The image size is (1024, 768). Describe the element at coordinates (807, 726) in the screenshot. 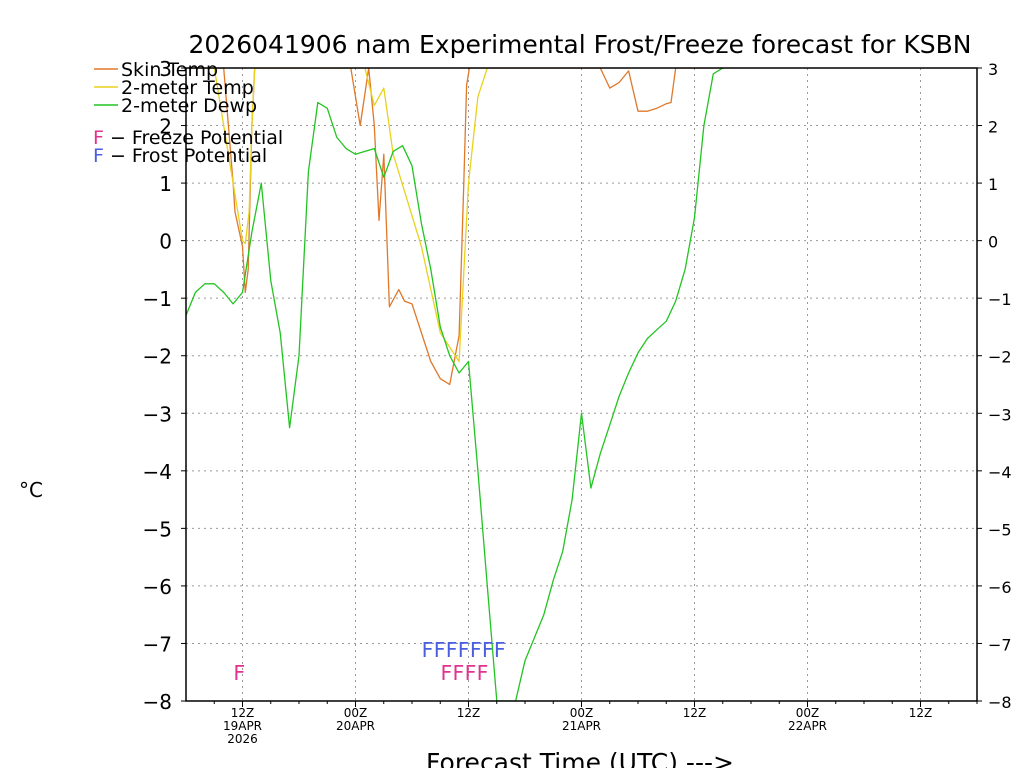

I see `x-tick-label: 22APR` at that location.